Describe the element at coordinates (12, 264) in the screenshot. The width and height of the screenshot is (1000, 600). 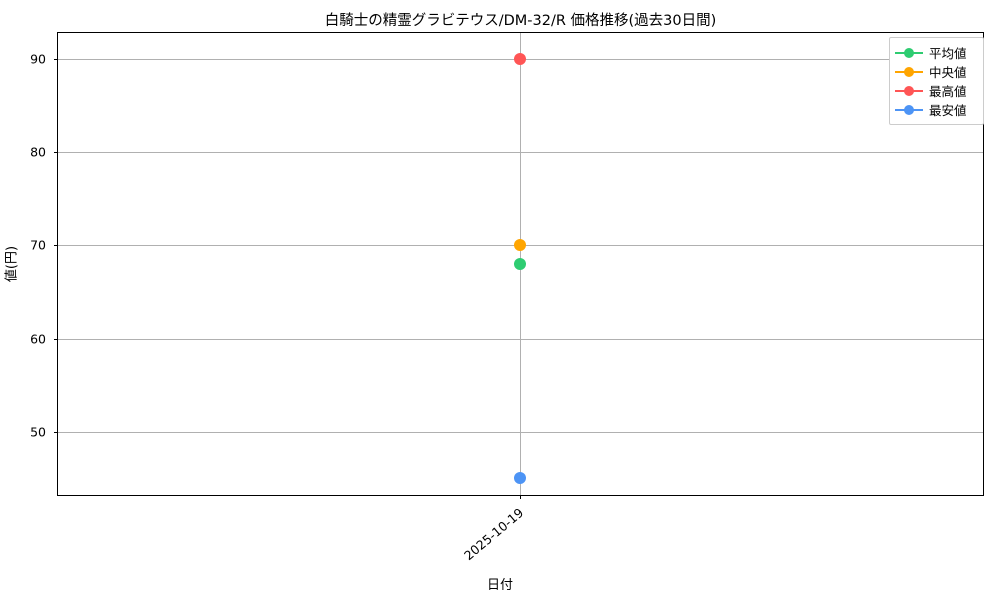
I see `y-axis-title: 値(円)` at that location.